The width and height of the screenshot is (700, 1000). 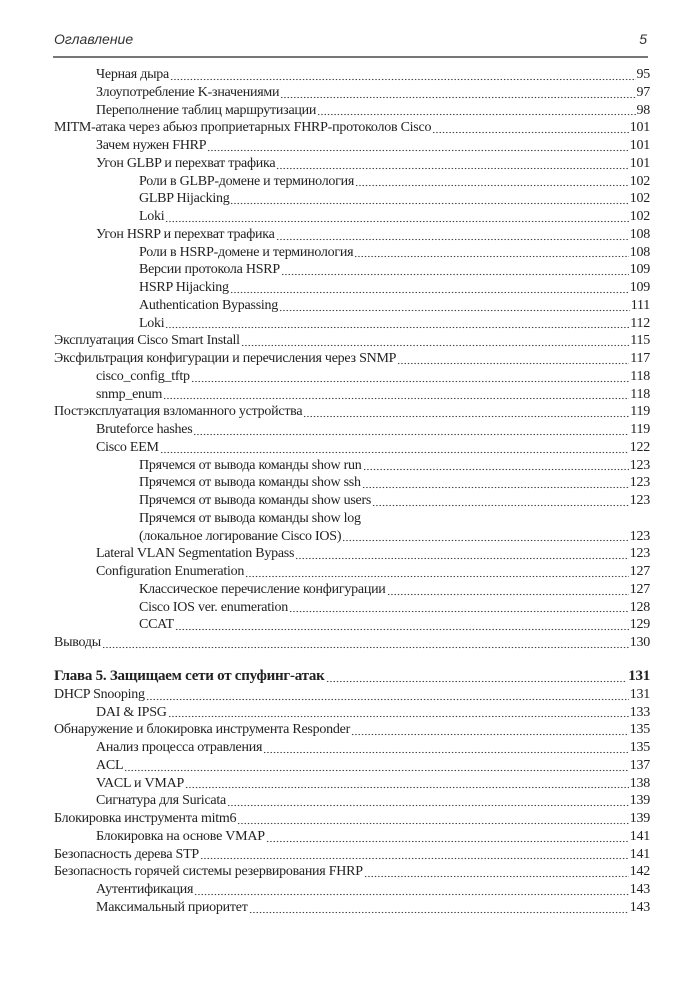 I want to click on toc-entry-title: Черная дыра, so click(x=132, y=74).